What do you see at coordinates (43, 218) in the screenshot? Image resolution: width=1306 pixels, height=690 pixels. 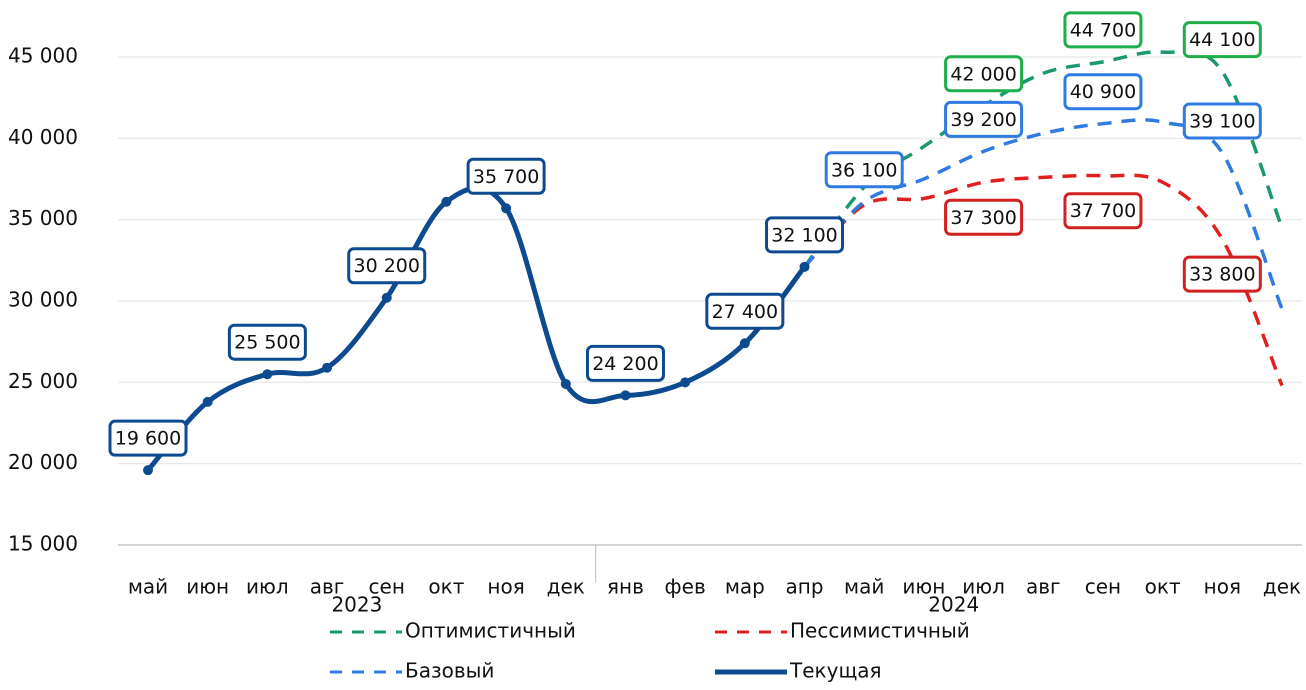 I see `y-tick-label: 35 000` at bounding box center [43, 218].